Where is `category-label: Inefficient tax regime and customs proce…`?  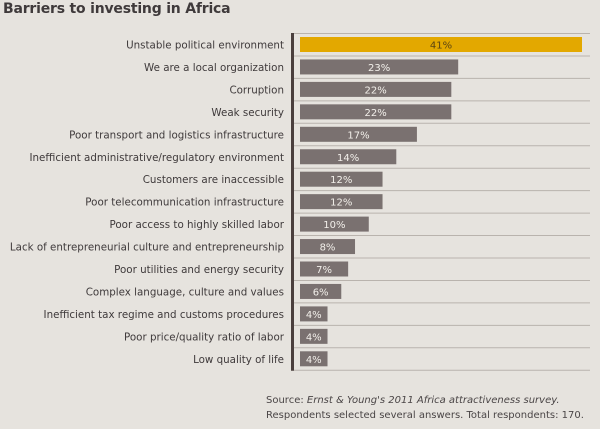
category-label: Inefficient tax regime and customs proce… is located at coordinates (164, 315).